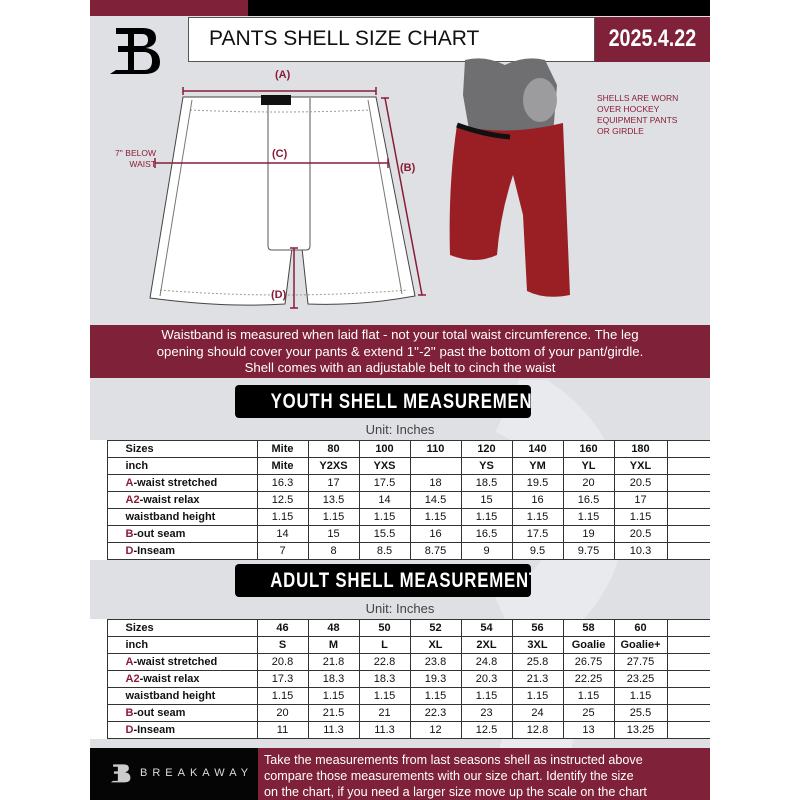  Describe the element at coordinates (384, 500) in the screenshot. I see `table-cell: 14` at that location.